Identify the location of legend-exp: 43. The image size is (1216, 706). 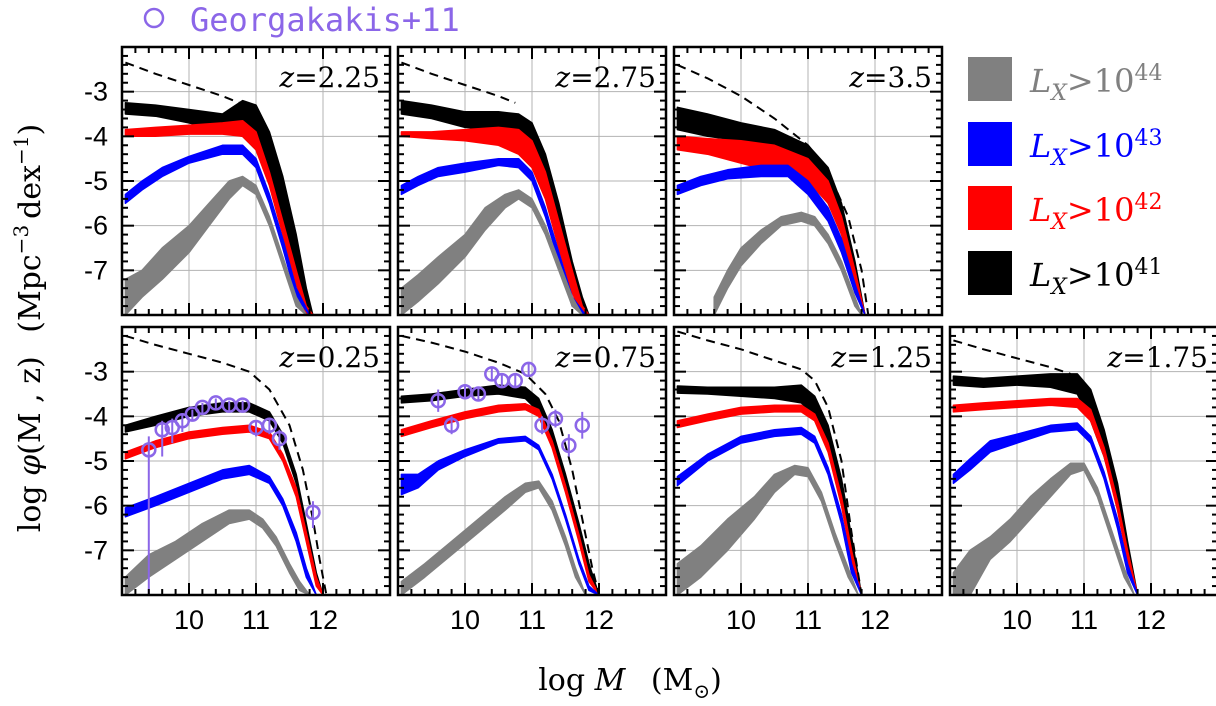
(1148, 138).